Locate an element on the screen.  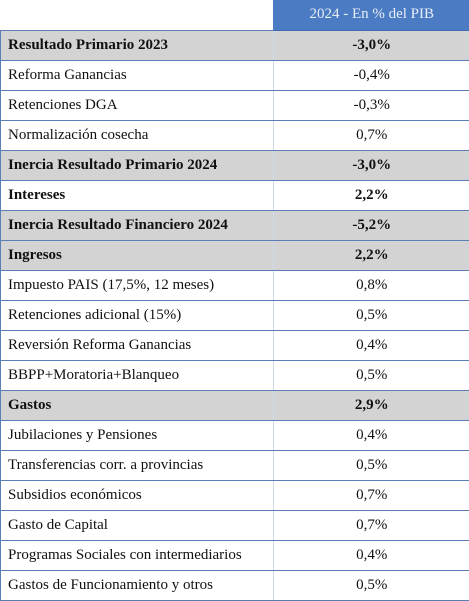
row-value: -0,4% is located at coordinates (371, 75).